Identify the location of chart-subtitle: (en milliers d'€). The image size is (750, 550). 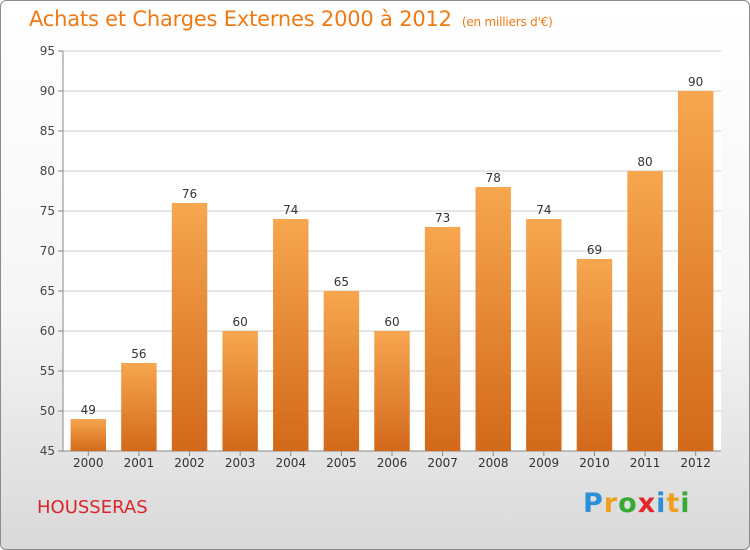
(507, 22).